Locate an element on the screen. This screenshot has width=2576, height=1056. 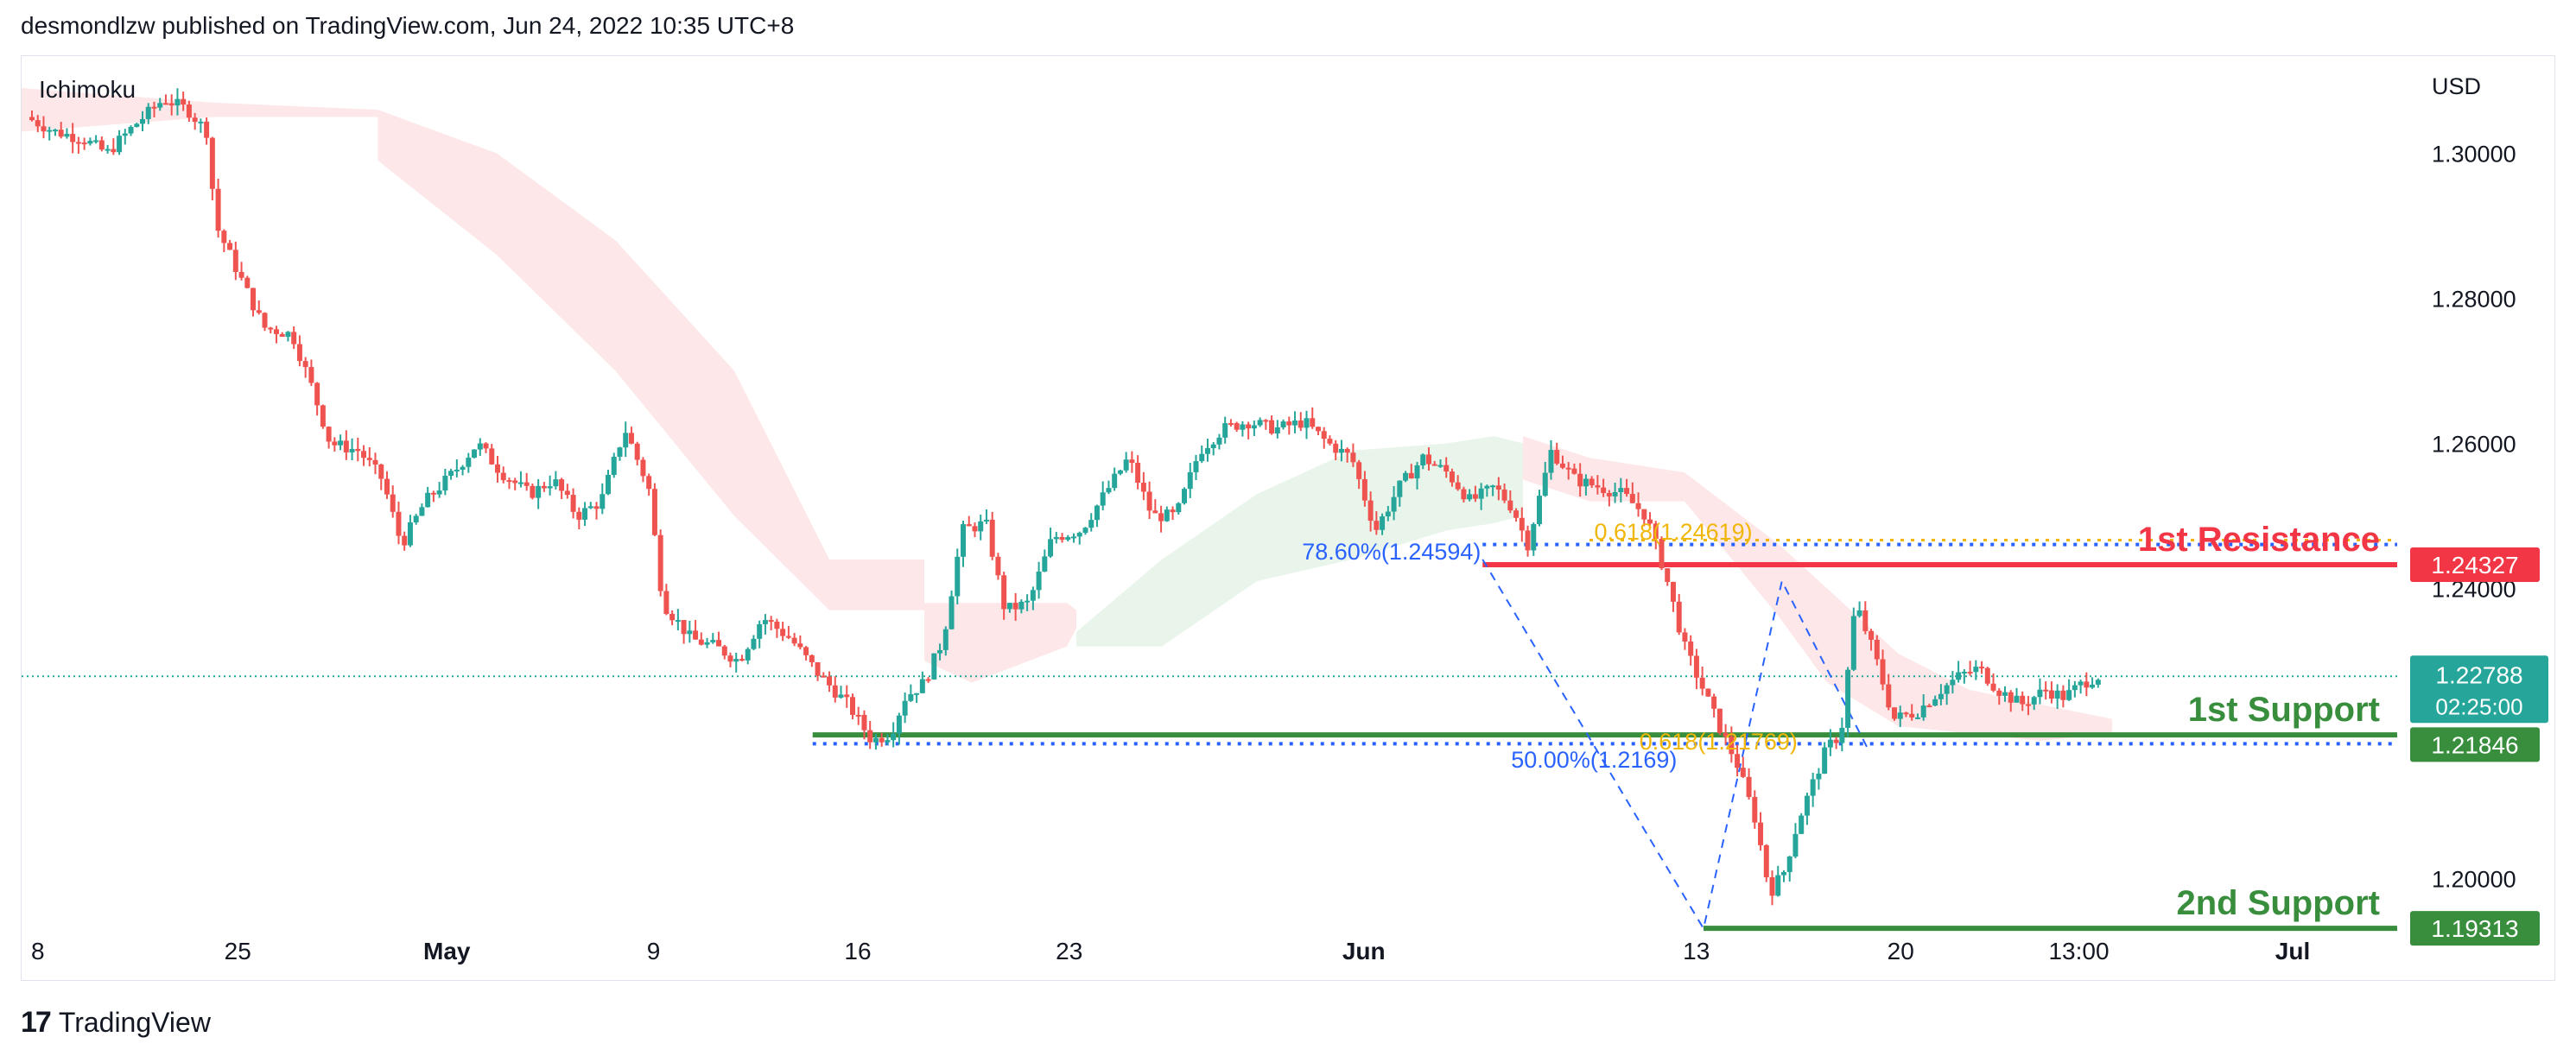
x-tick-label: 8 is located at coordinates (38, 951).